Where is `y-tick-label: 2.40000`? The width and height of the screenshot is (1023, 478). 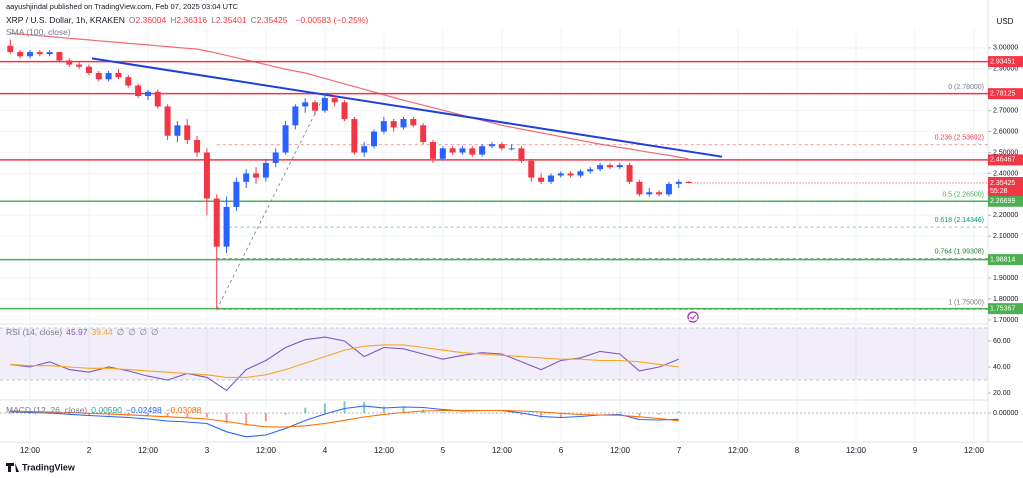 y-tick-label: 2.40000 is located at coordinates (1005, 173).